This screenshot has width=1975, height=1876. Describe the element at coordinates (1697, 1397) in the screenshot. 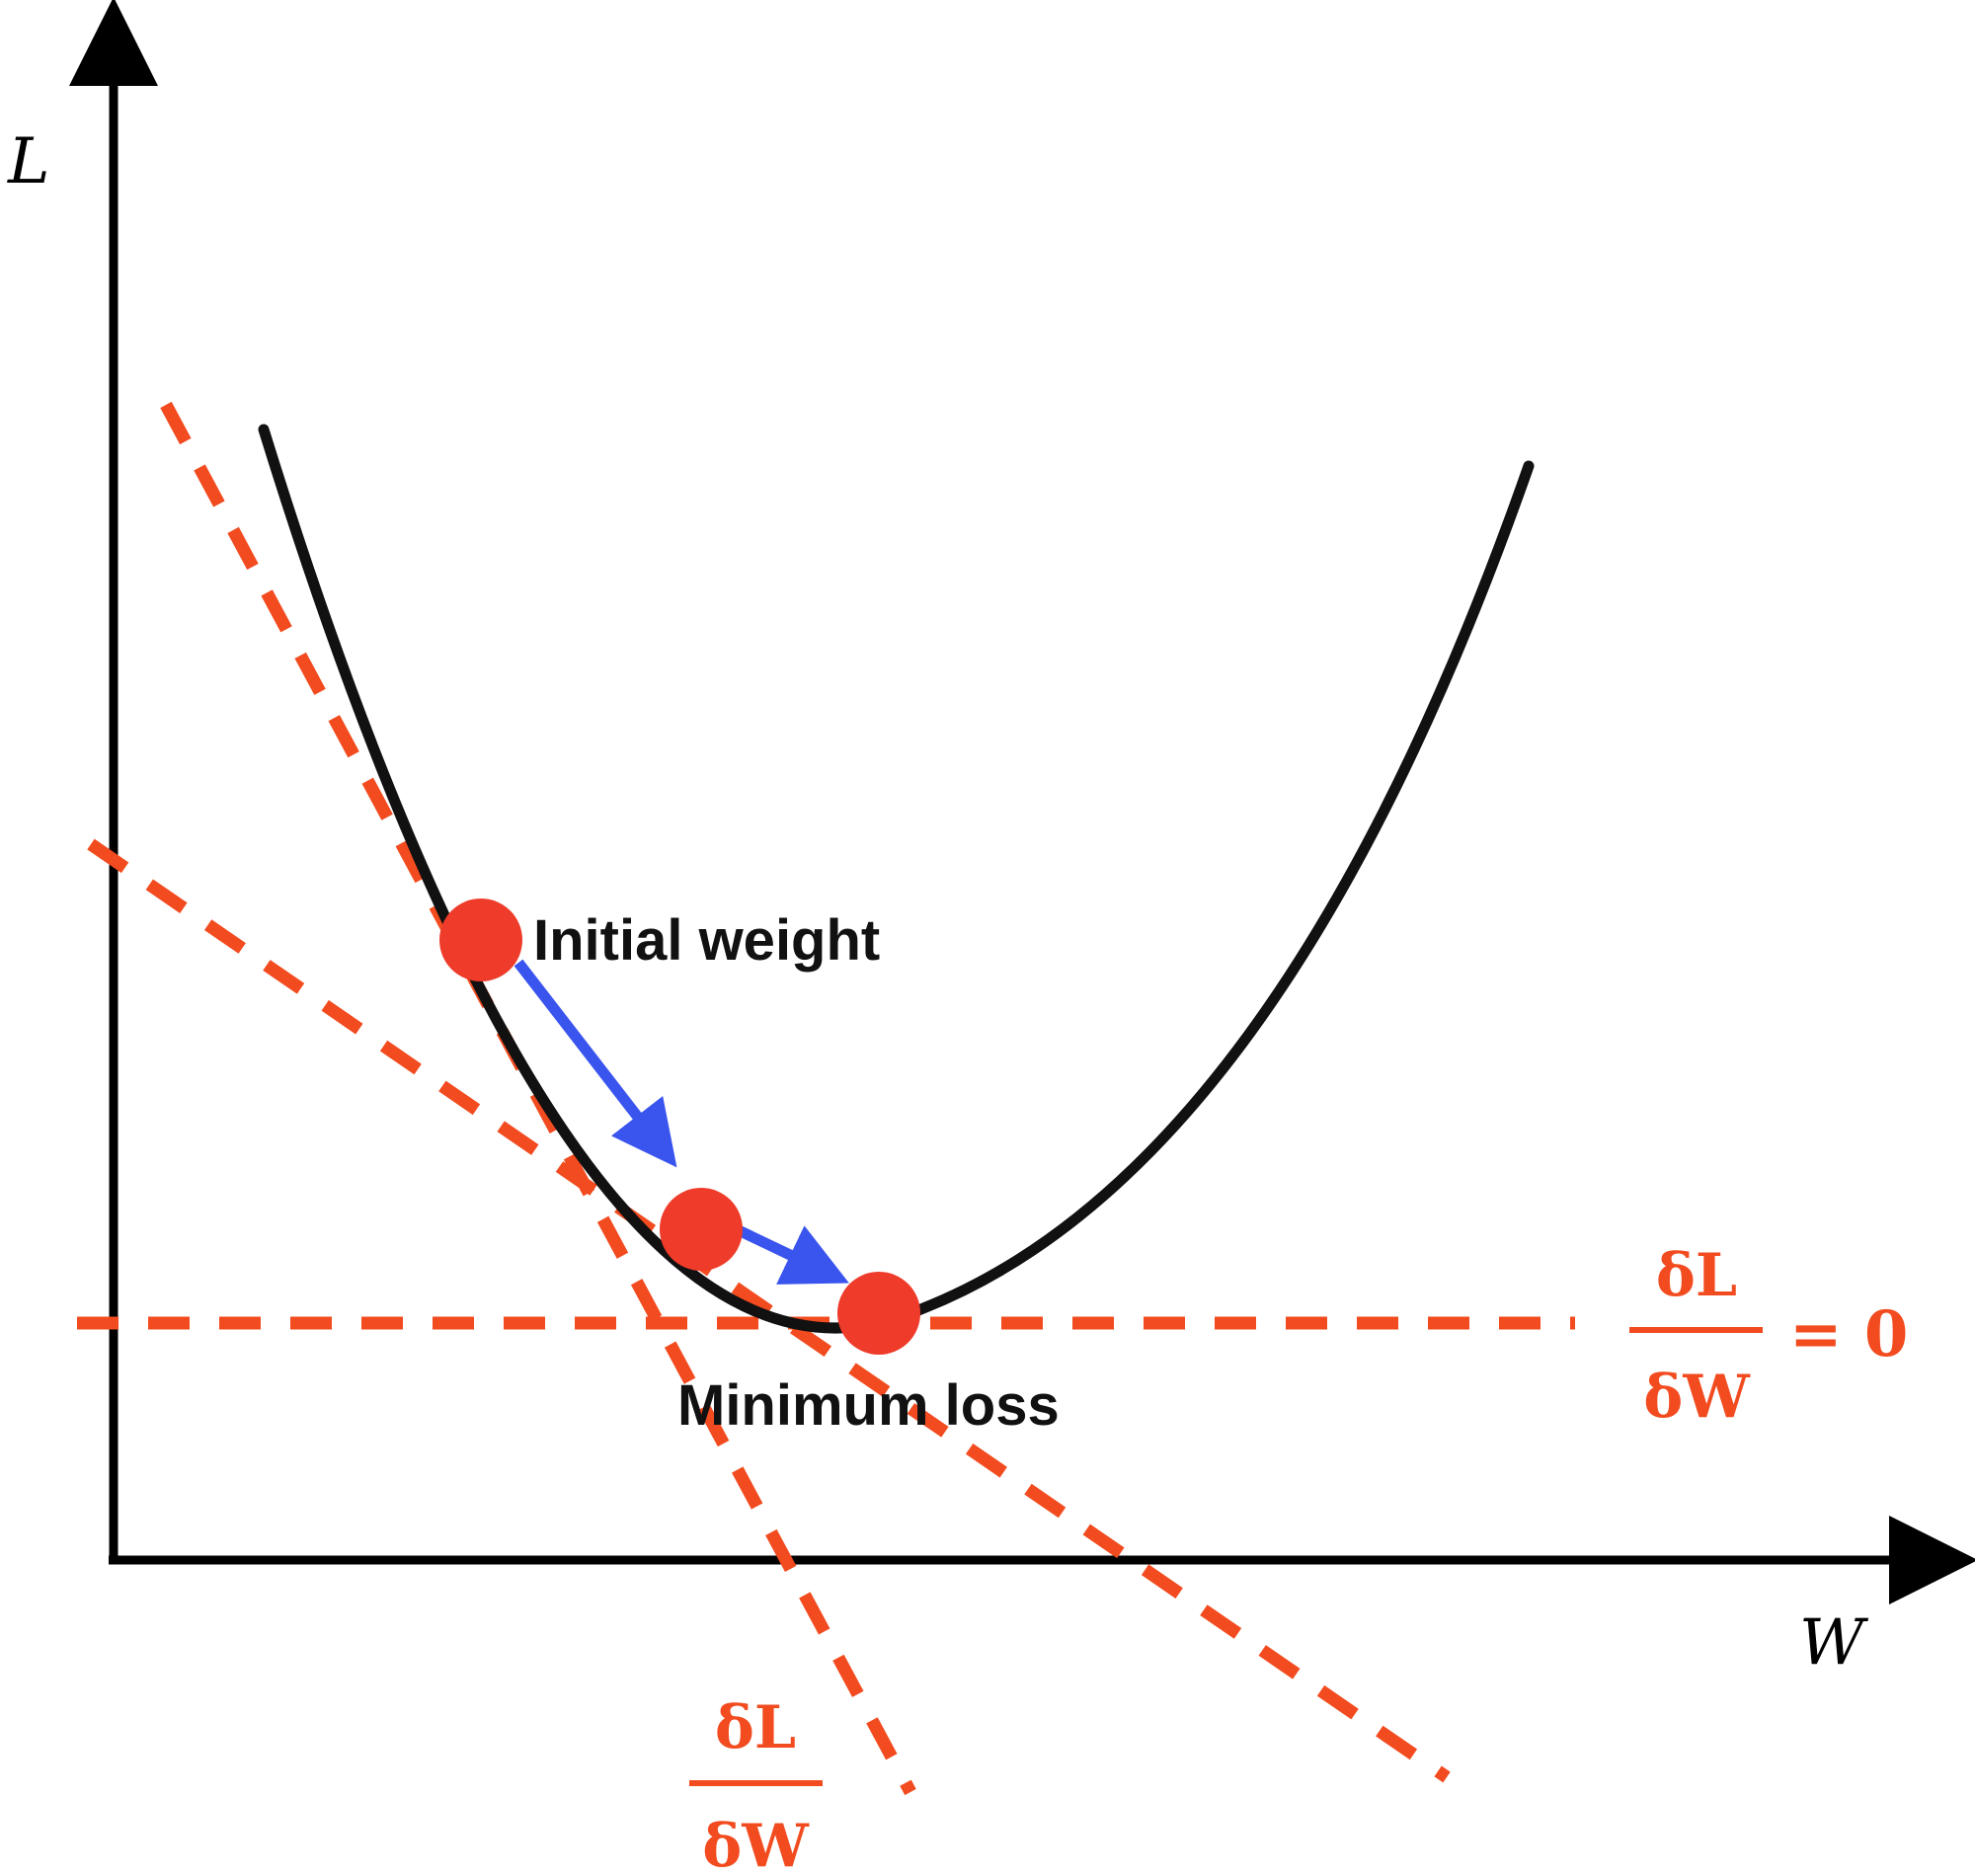

I see `zero-gradient-denominator: δW` at that location.